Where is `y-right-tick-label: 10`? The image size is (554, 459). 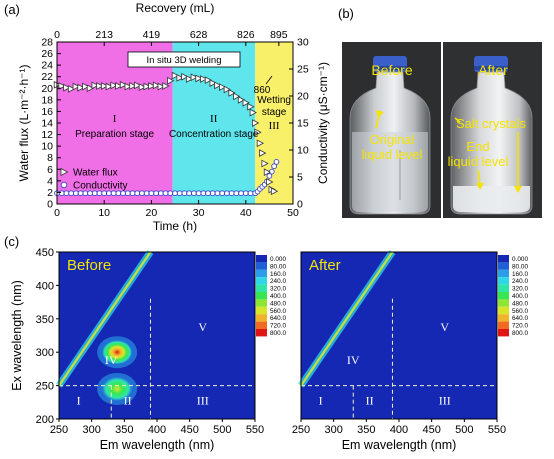 y-right-tick-label: 10 is located at coordinates (303, 151).